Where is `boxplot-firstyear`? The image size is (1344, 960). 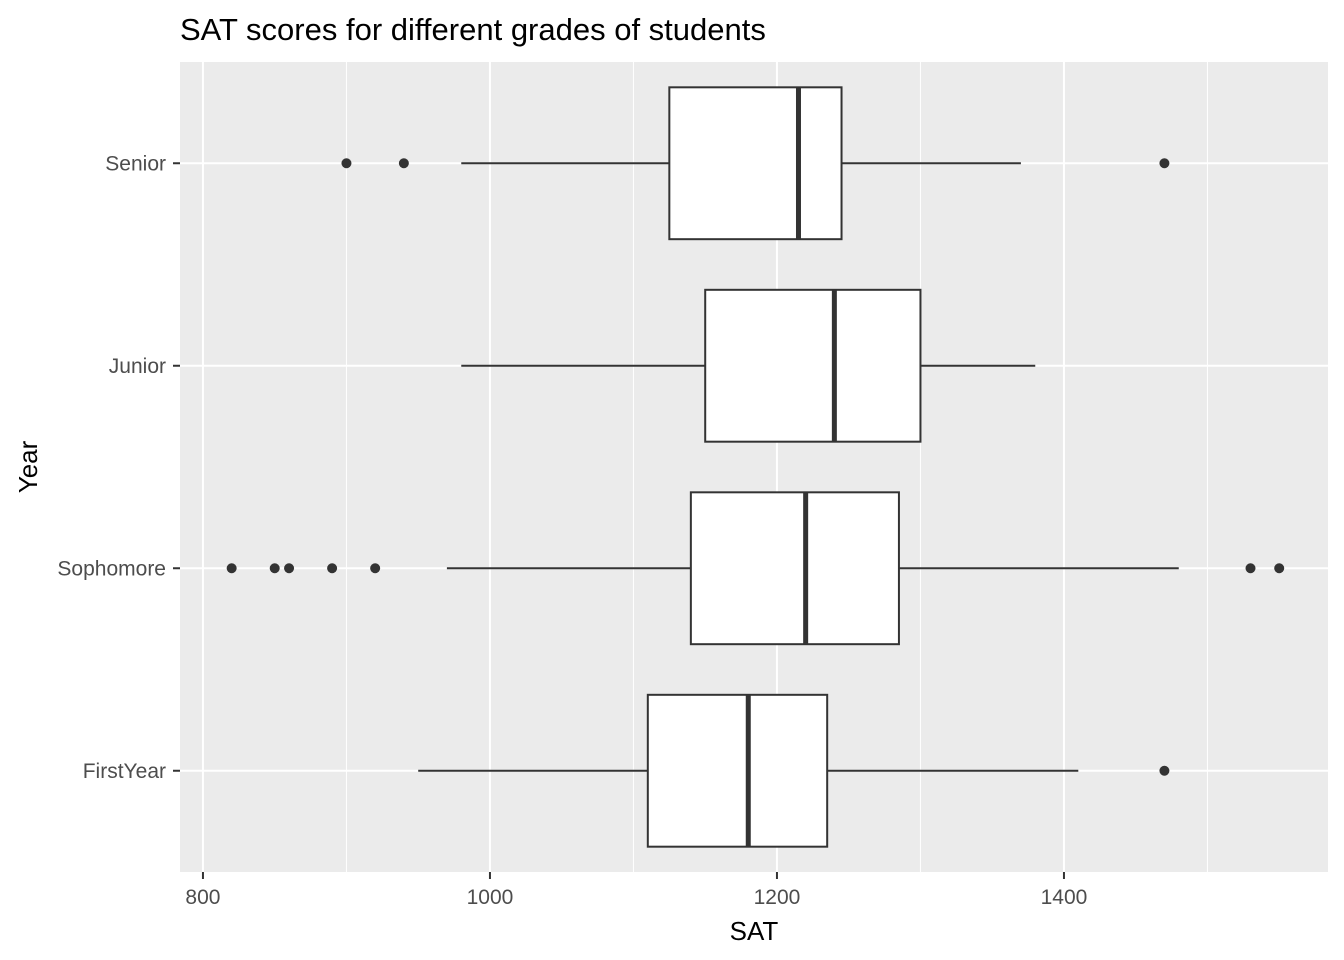 boxplot-firstyear is located at coordinates (794, 770).